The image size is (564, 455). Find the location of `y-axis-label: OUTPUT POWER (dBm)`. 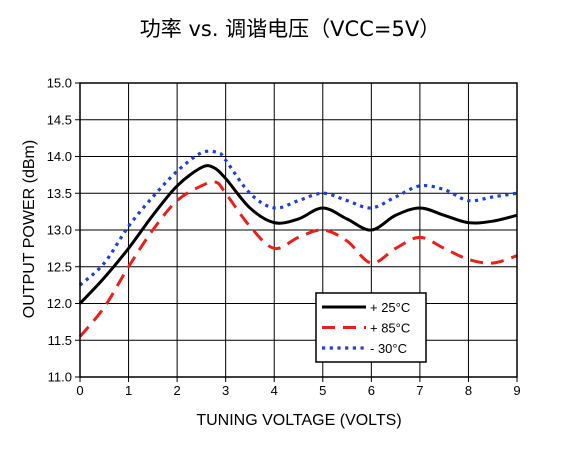

y-axis-label: OUTPUT POWER (dBm) is located at coordinates (29, 229).